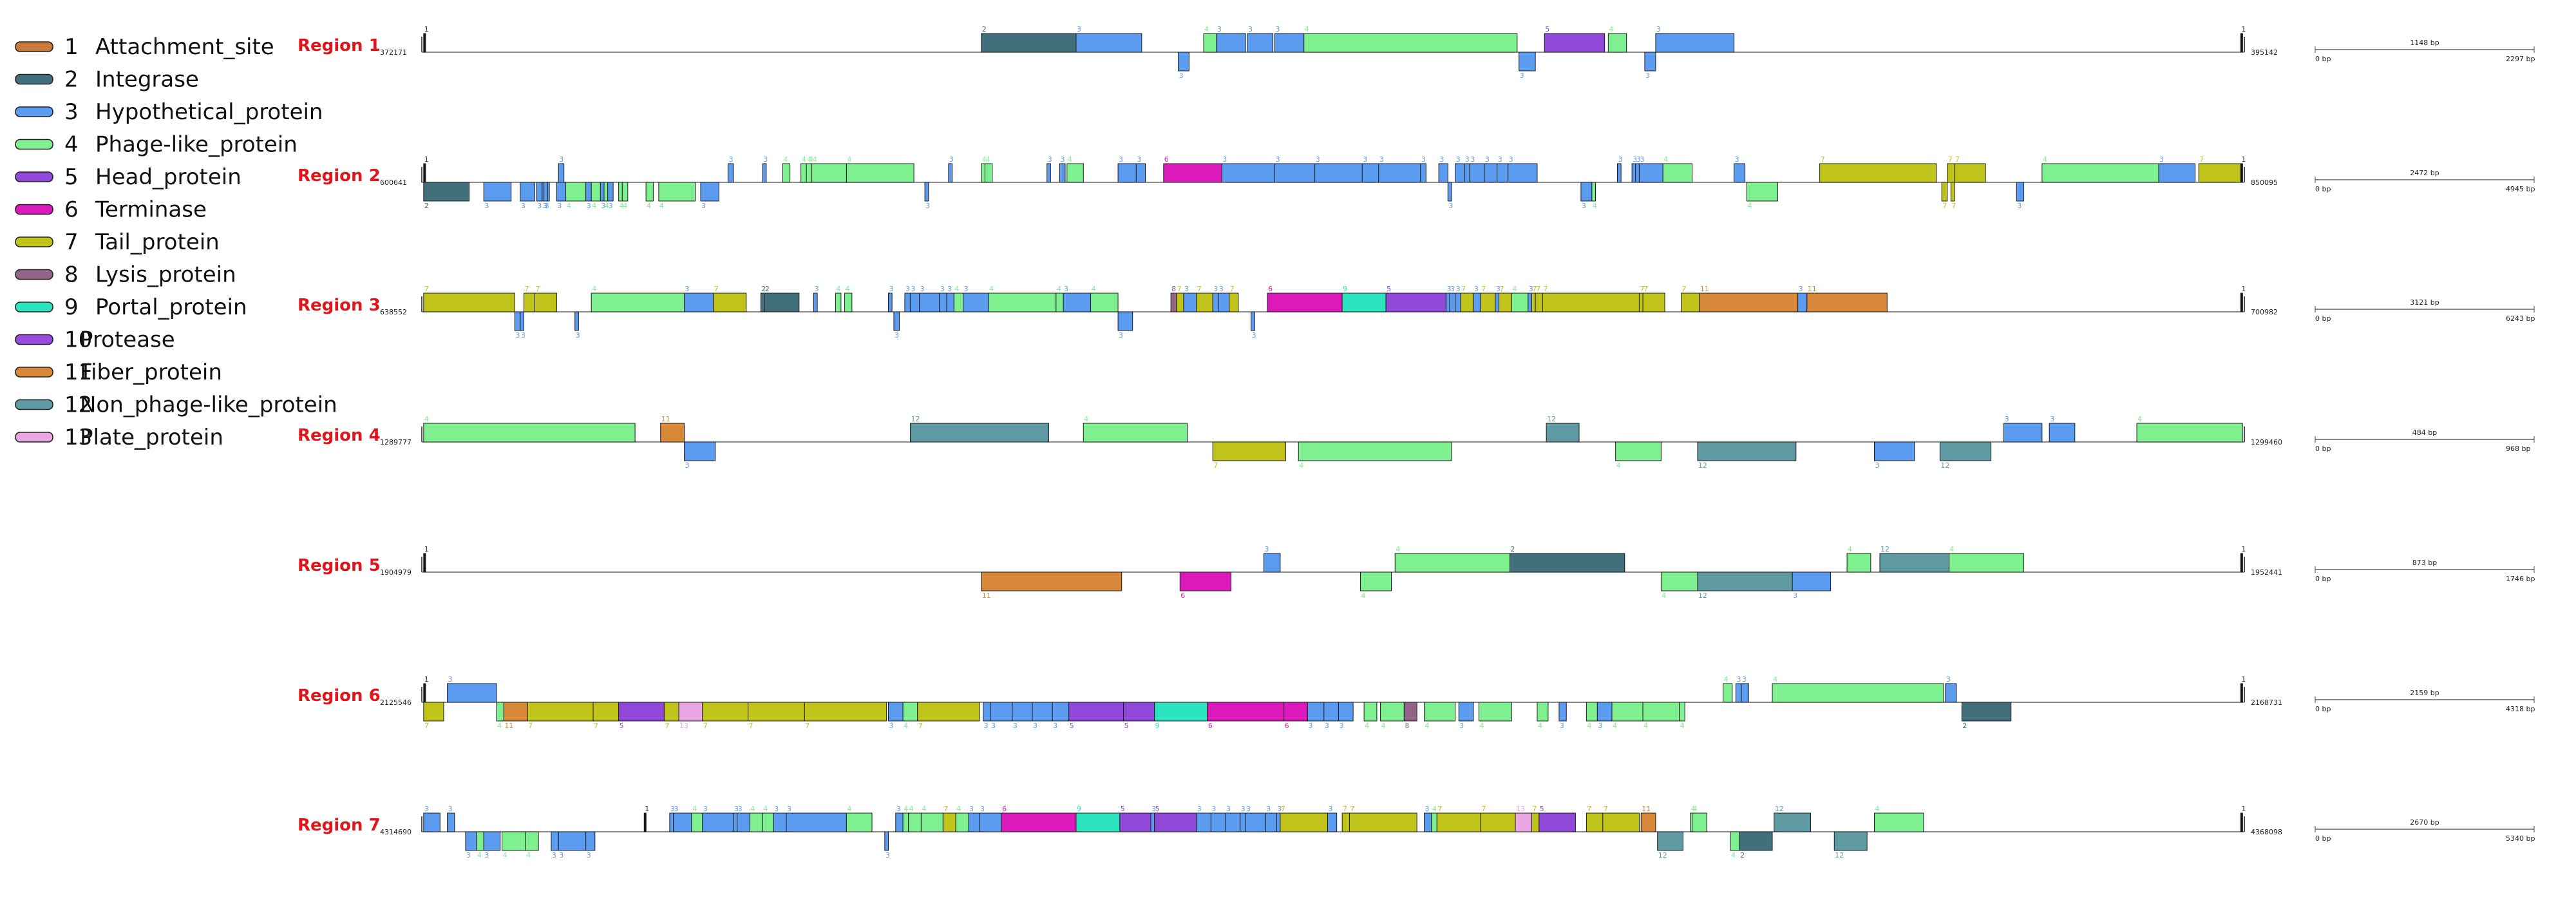 The height and width of the screenshot is (902, 2576). Describe the element at coordinates (2425, 701) in the screenshot. I see `scale-bar: 2159 bp 0 bp 4318 bp` at that location.